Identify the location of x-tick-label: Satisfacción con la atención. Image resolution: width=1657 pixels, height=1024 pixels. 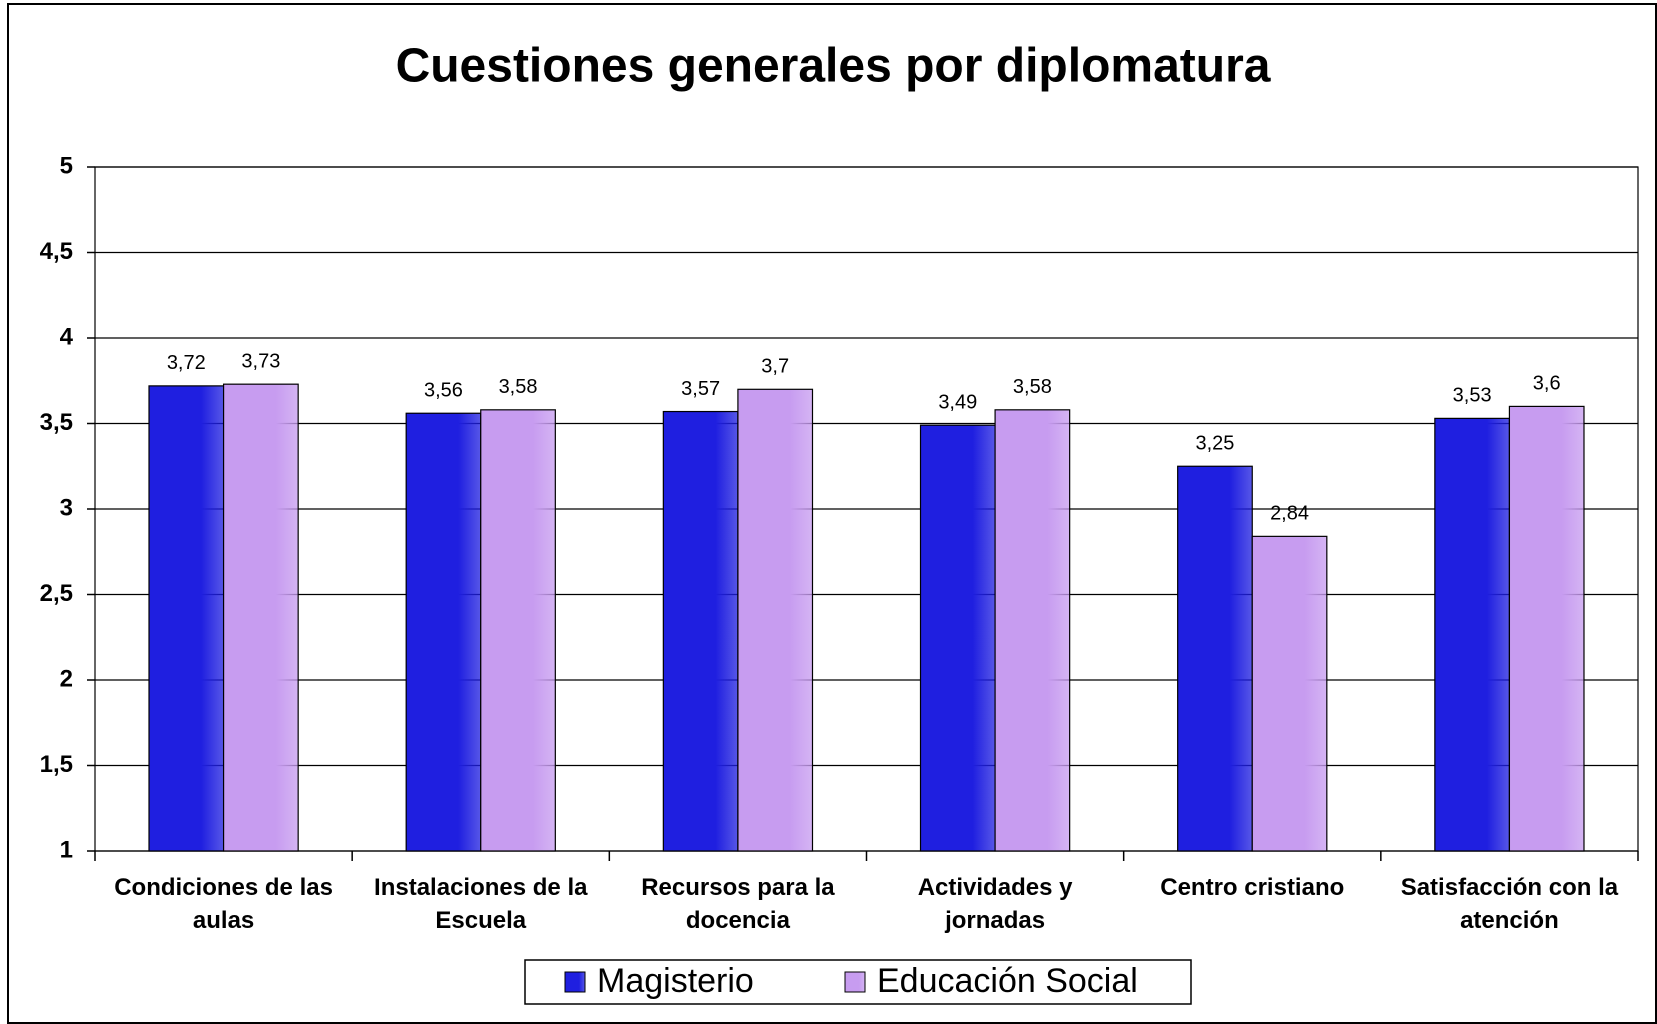
(1509, 904).